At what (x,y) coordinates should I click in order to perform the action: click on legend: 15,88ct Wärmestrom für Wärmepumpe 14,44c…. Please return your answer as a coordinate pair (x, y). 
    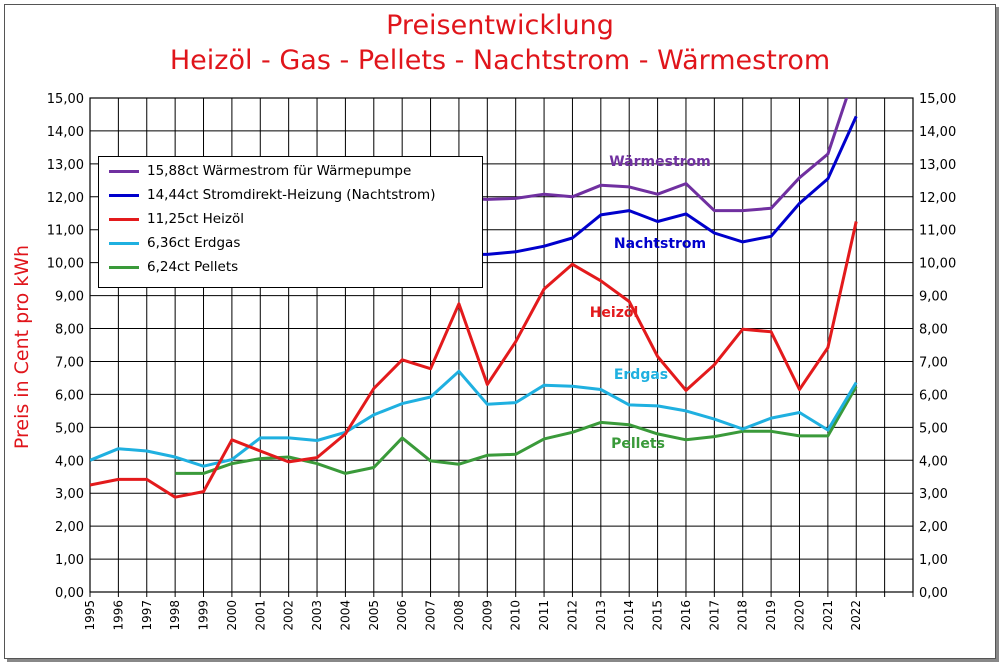
    Looking at the image, I should click on (290, 222).